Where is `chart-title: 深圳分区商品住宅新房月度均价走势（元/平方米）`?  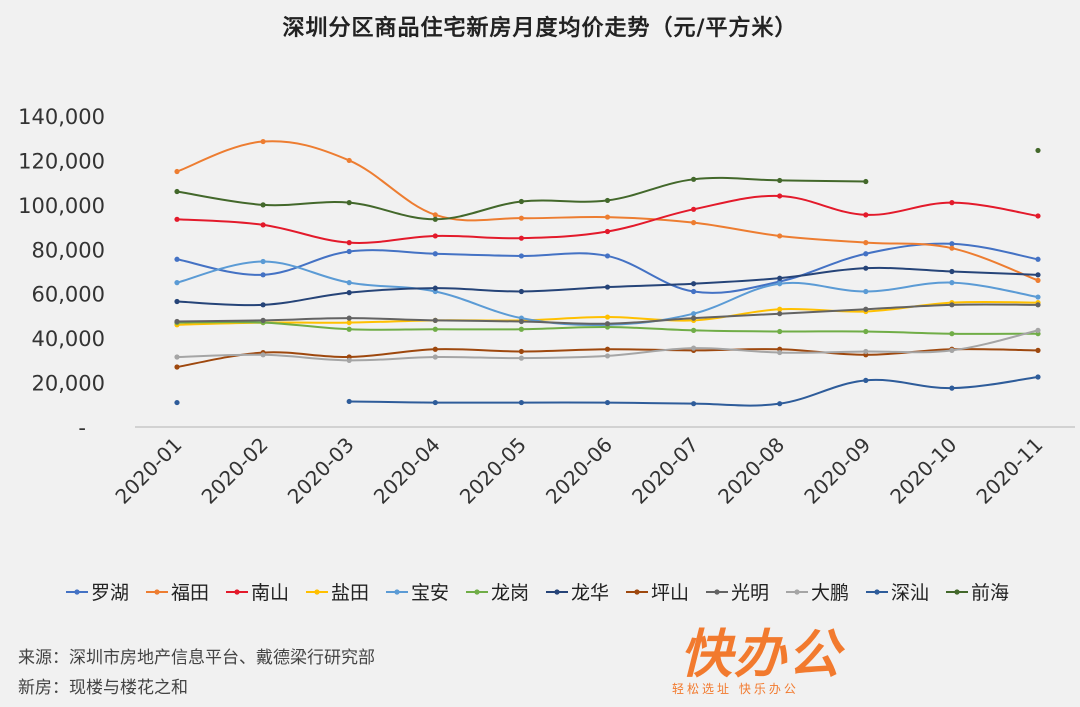 chart-title: 深圳分区商品住宅新房月度均价走势（元/平方米） is located at coordinates (540, 28).